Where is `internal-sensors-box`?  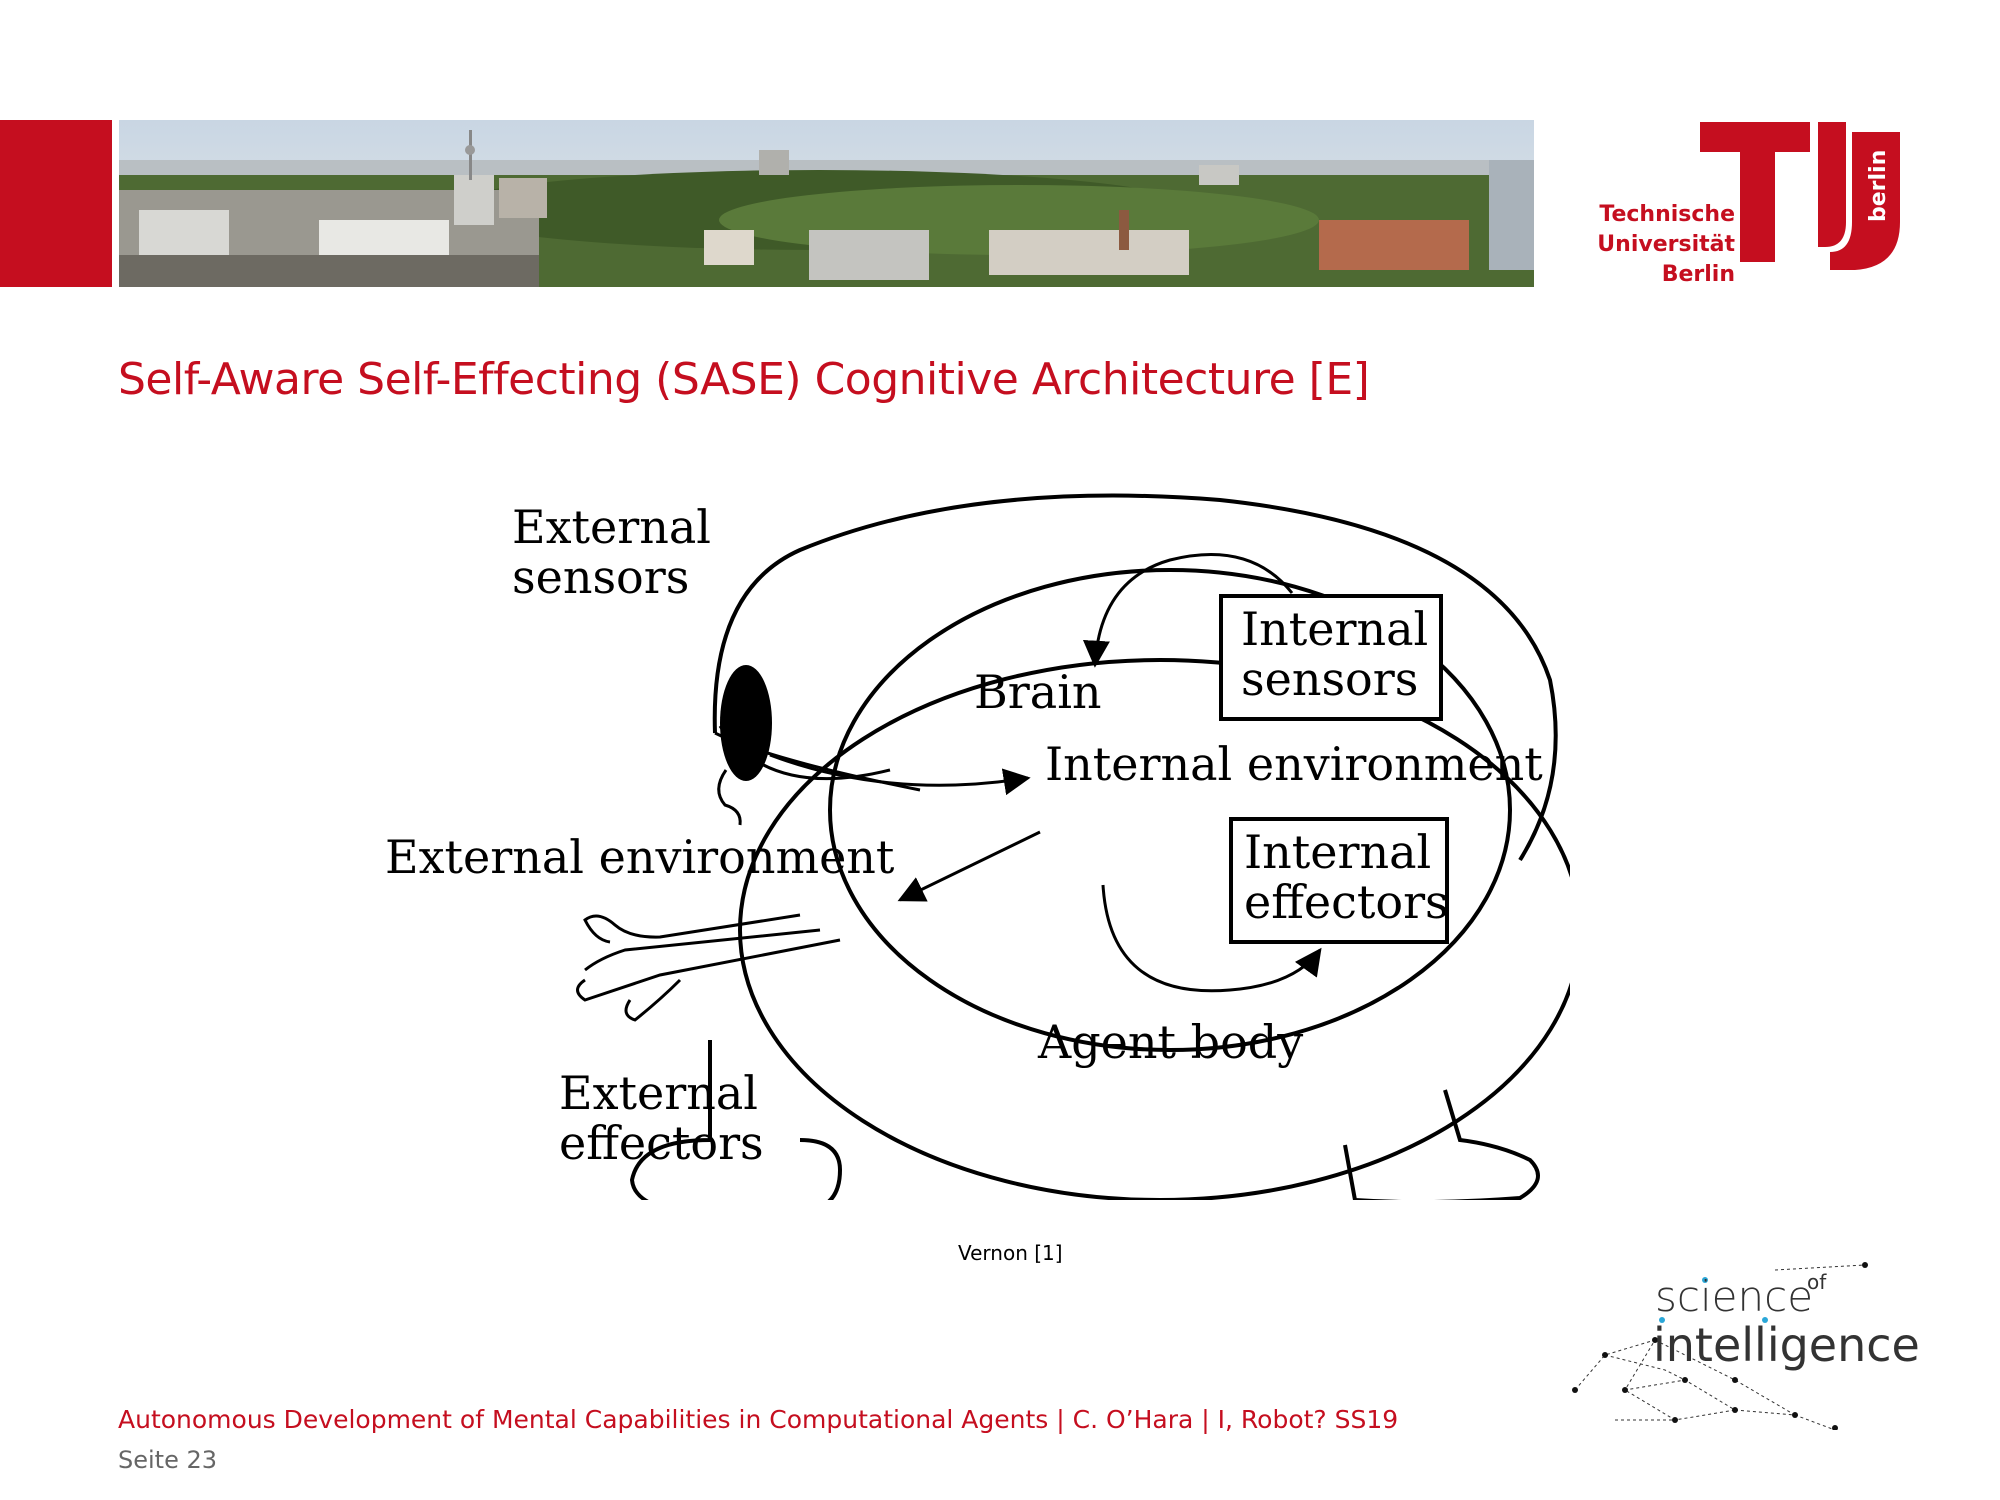 internal-sensors-box is located at coordinates (1331, 657).